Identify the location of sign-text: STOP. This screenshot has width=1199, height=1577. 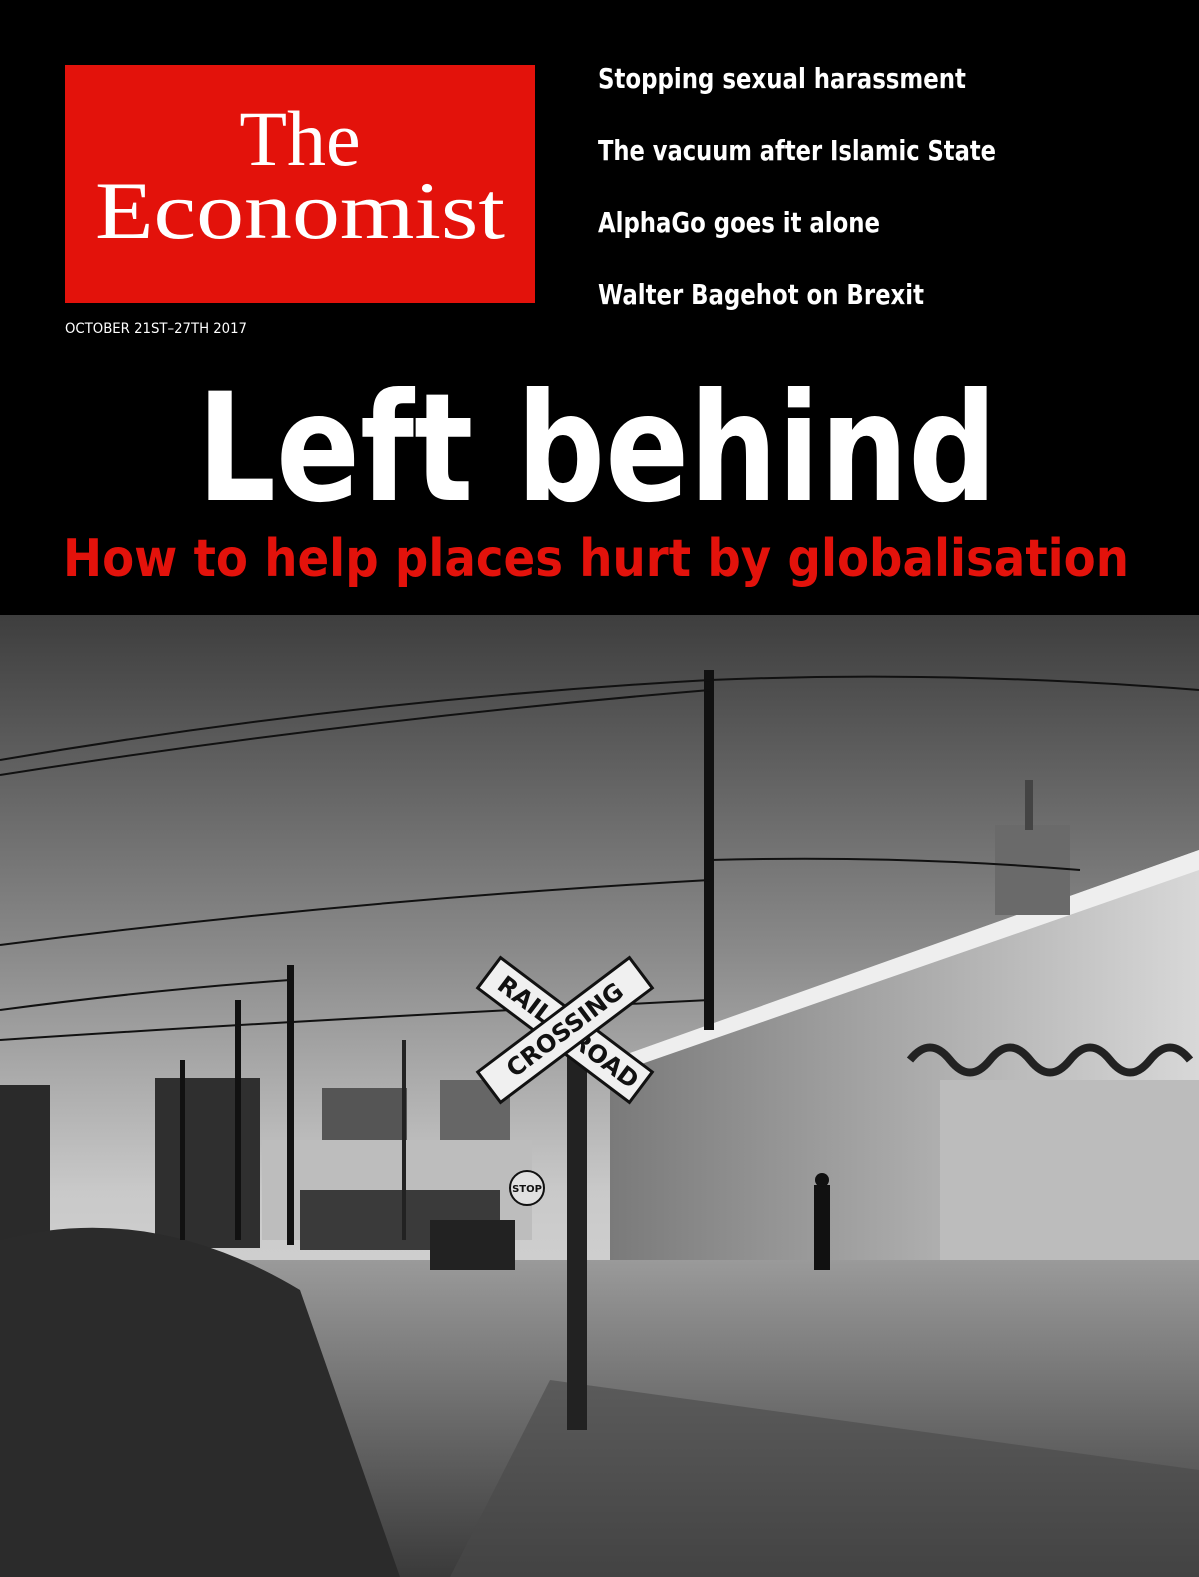
(527, 1189).